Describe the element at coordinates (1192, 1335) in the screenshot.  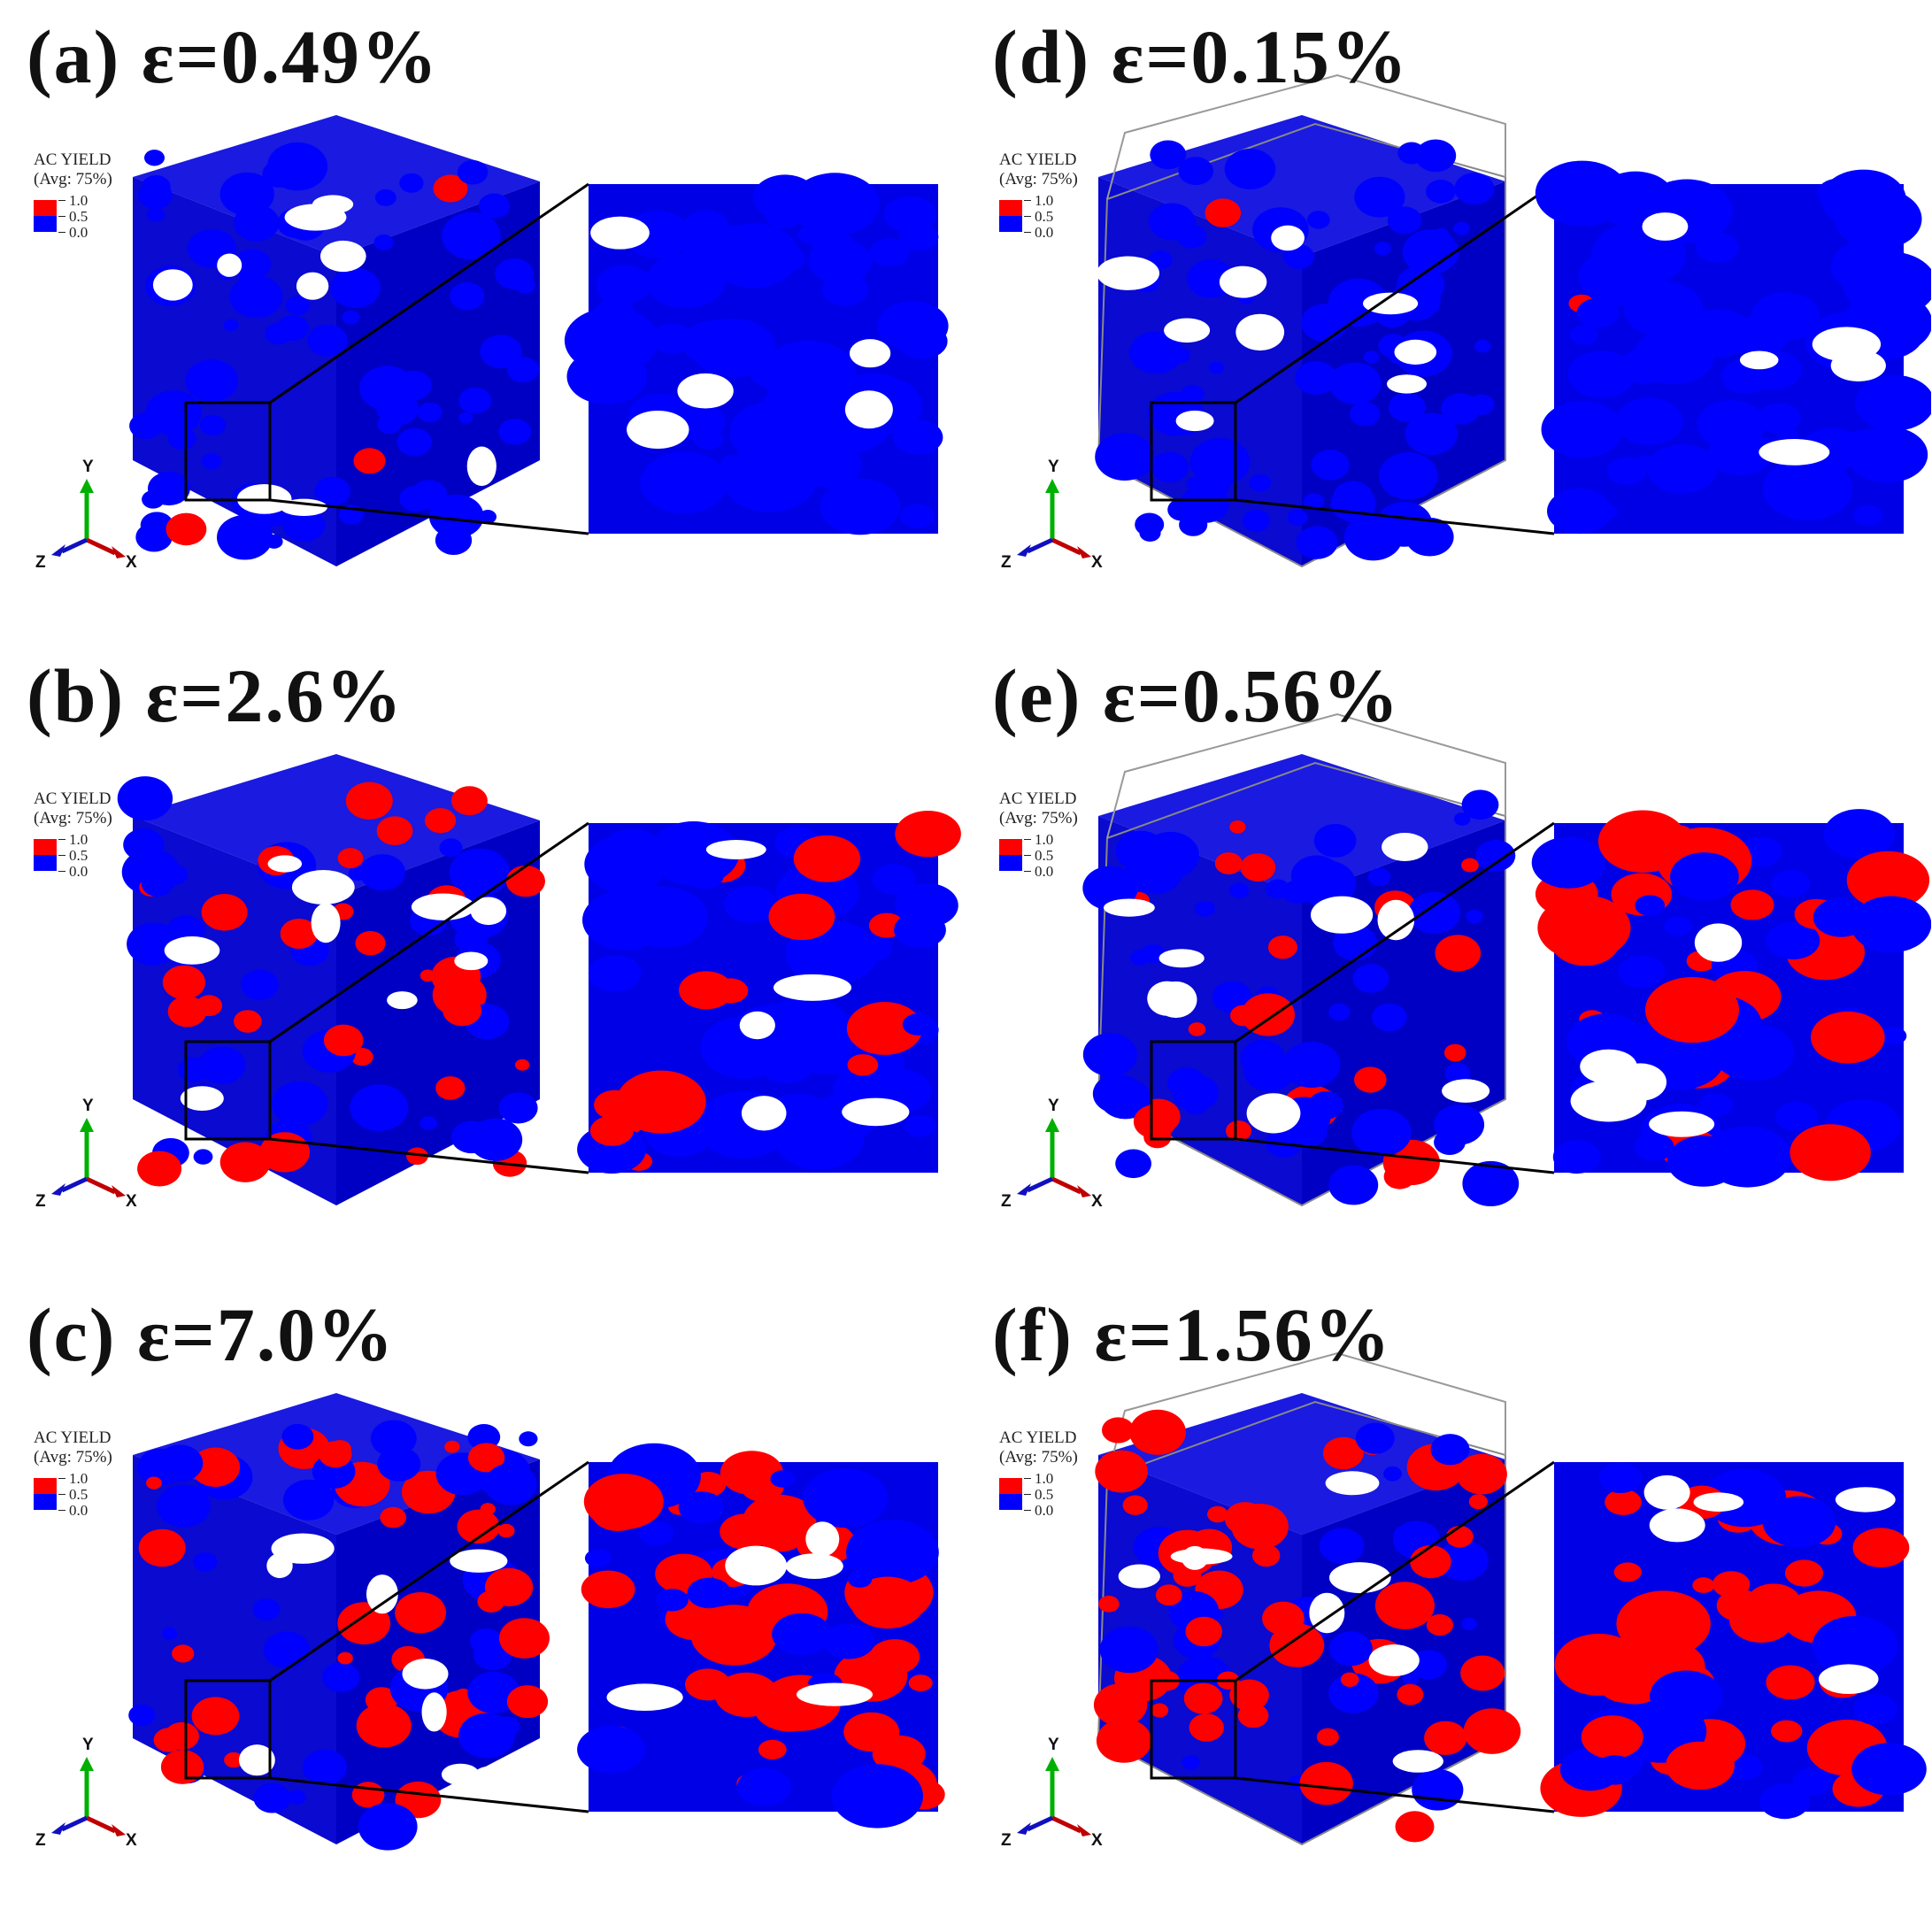
I see `panel-title: (f) ε=1.56%` at that location.